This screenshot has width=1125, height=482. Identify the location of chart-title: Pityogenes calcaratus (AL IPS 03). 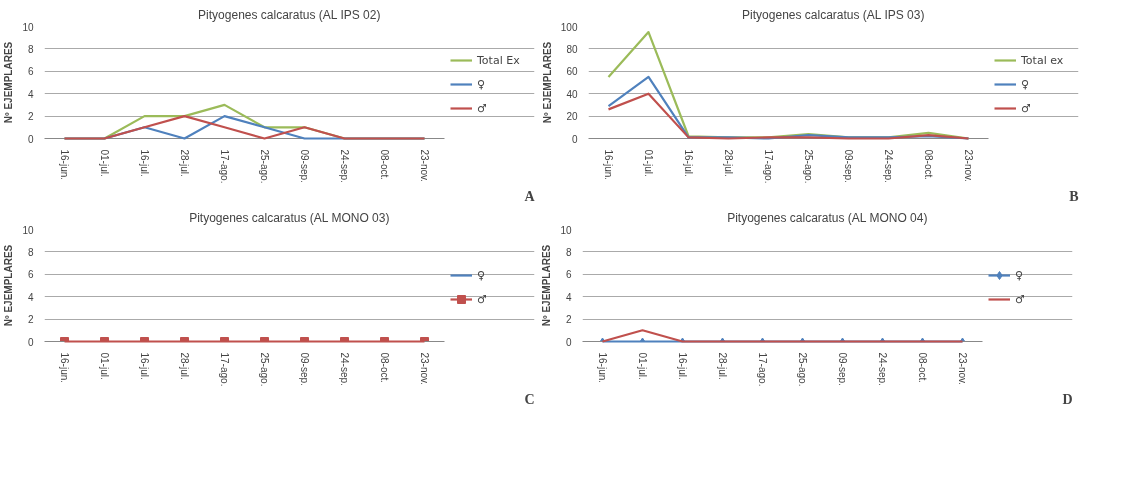
(833, 14).